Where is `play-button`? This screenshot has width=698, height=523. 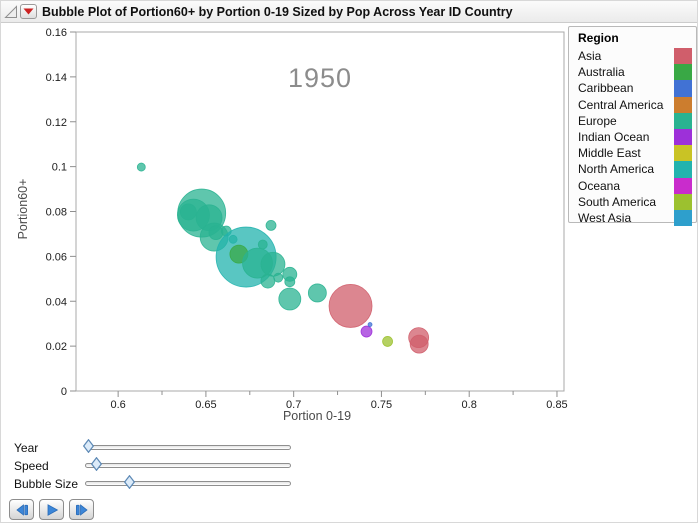 play-button is located at coordinates (51, 509).